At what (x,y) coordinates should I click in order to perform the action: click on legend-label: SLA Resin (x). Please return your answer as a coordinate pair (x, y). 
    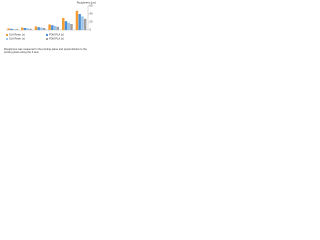
    Looking at the image, I should click on (17, 35).